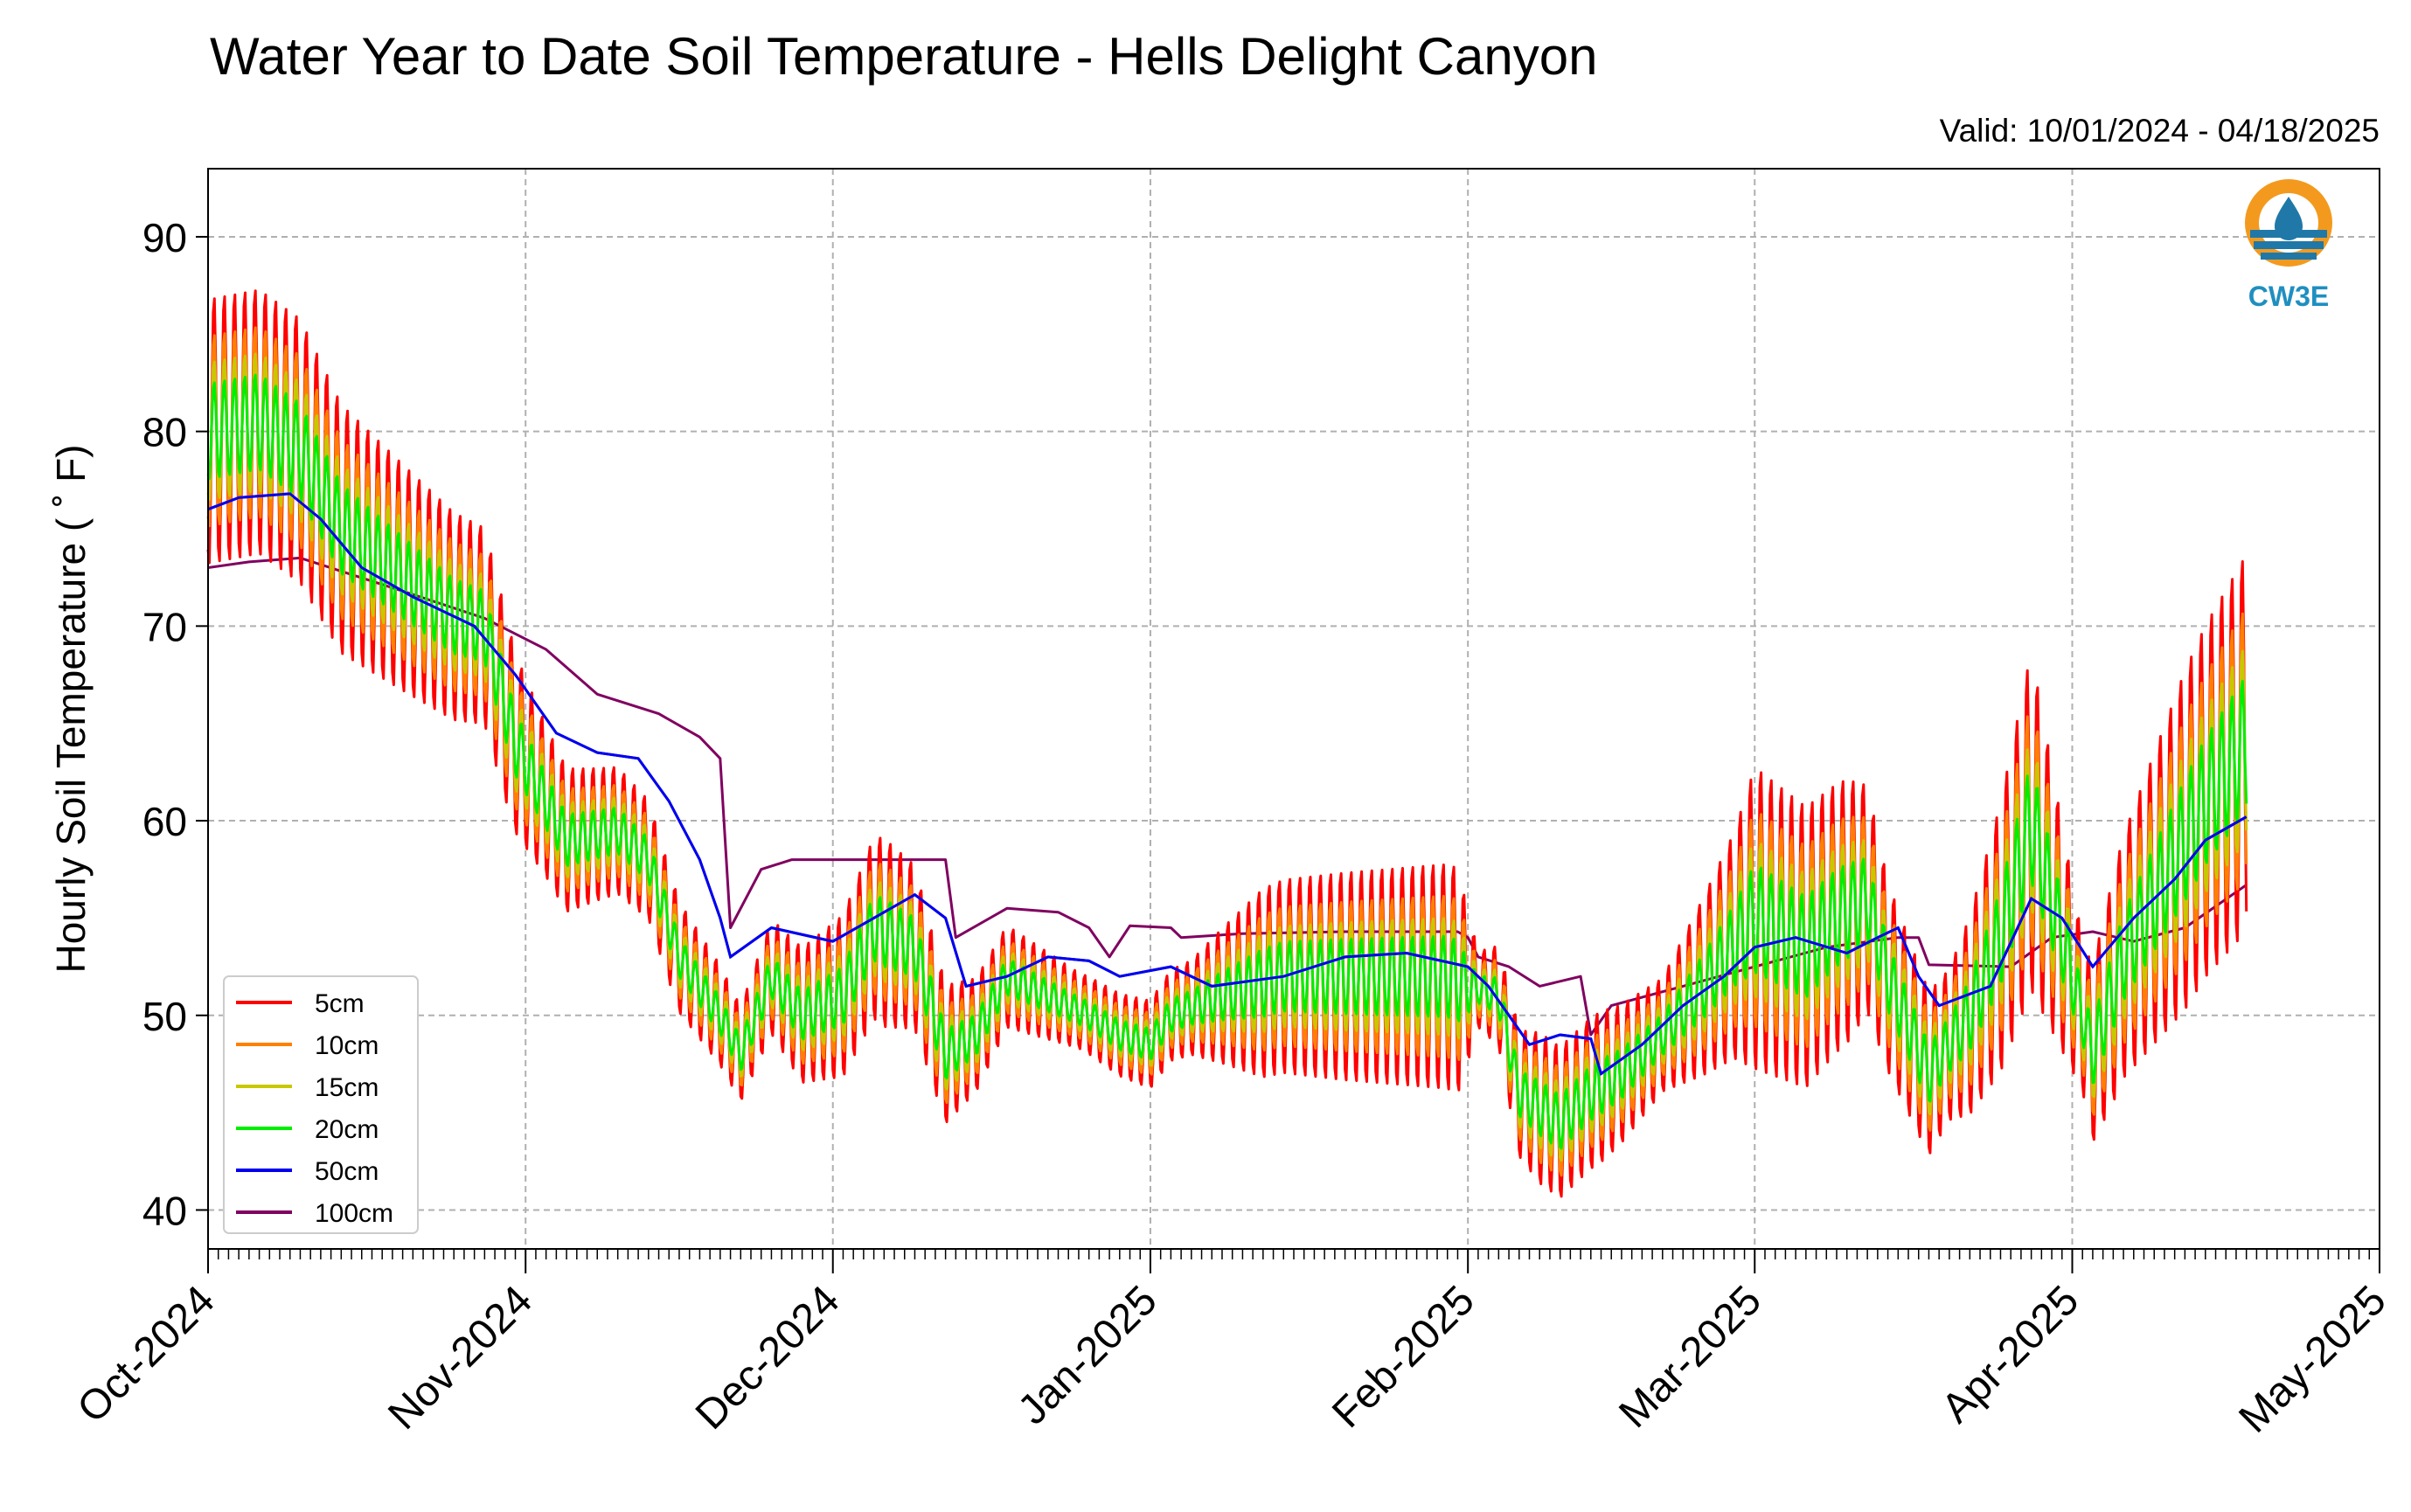 The width and height of the screenshot is (2411, 1512). I want to click on x-tick-label: May-2025, so click(2312, 1359).